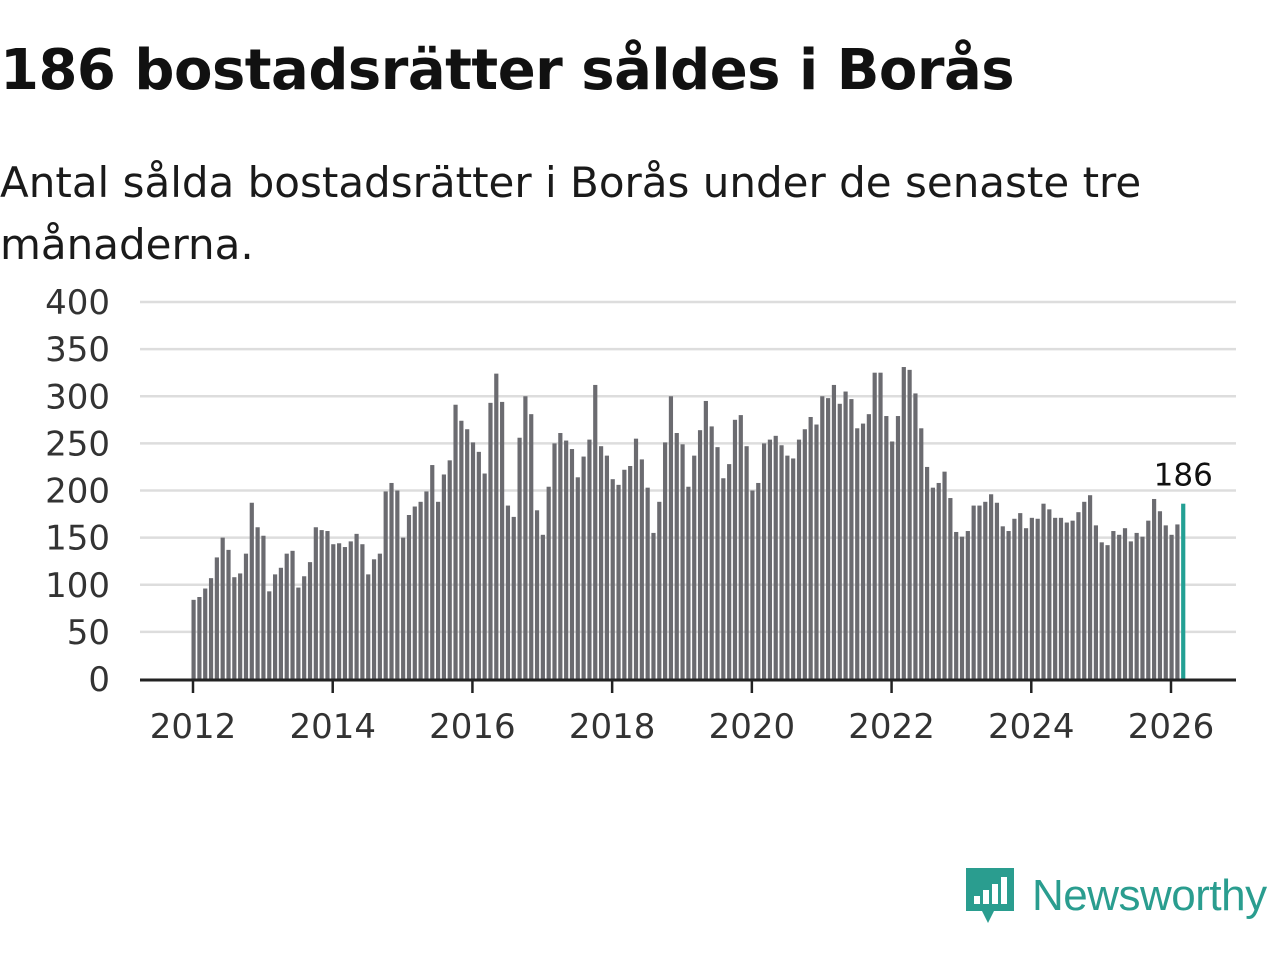 This screenshot has height=960, width=1280. What do you see at coordinates (1183, 591) in the screenshot?
I see `bar-highlight` at bounding box center [1183, 591].